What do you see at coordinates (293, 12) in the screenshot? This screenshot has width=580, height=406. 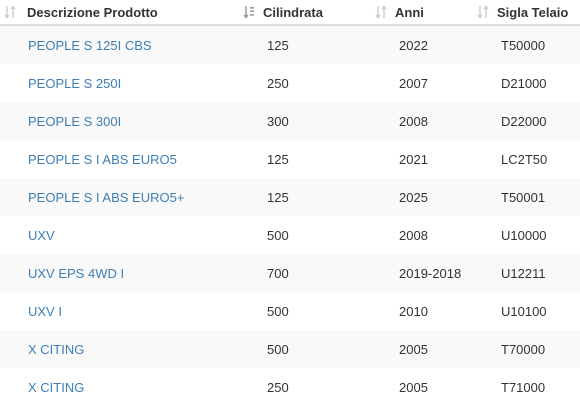 I see `column-header-label: Cilindrata` at bounding box center [293, 12].